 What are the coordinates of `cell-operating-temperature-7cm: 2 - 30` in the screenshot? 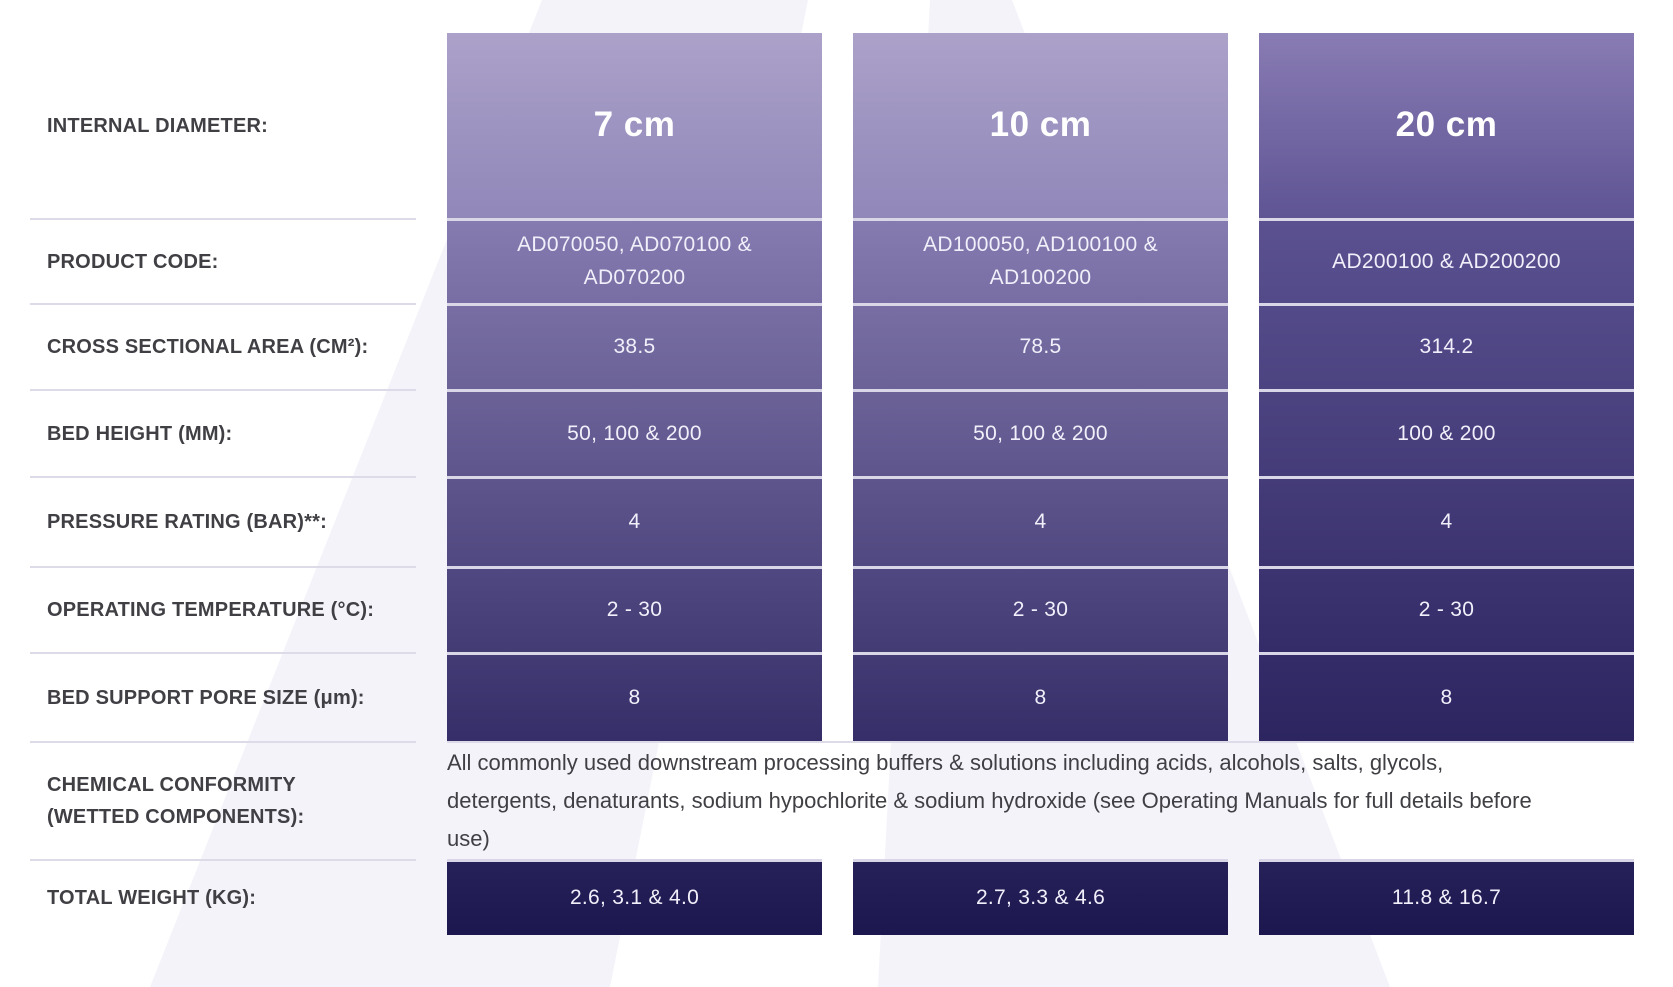 It's located at (634, 609).